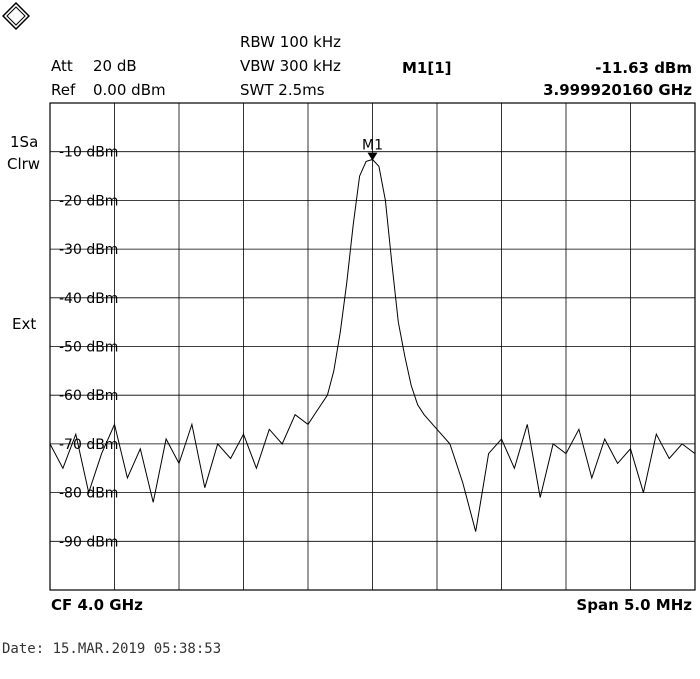 This screenshot has height=679, width=700. I want to click on span-readout: Span 5.0 MHz, so click(634, 605).